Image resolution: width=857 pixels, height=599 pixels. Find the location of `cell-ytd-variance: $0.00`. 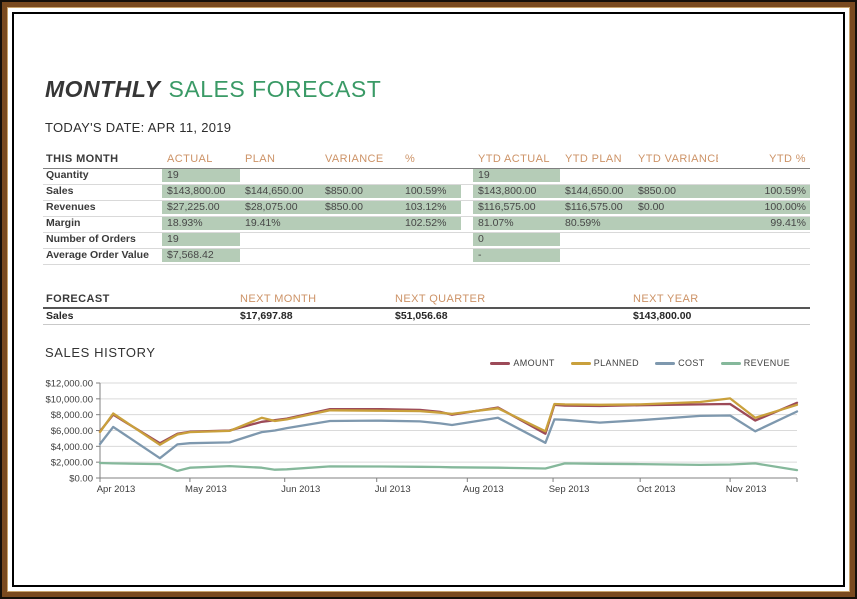

cell-ytd-variance: $0.00 is located at coordinates (675, 208).